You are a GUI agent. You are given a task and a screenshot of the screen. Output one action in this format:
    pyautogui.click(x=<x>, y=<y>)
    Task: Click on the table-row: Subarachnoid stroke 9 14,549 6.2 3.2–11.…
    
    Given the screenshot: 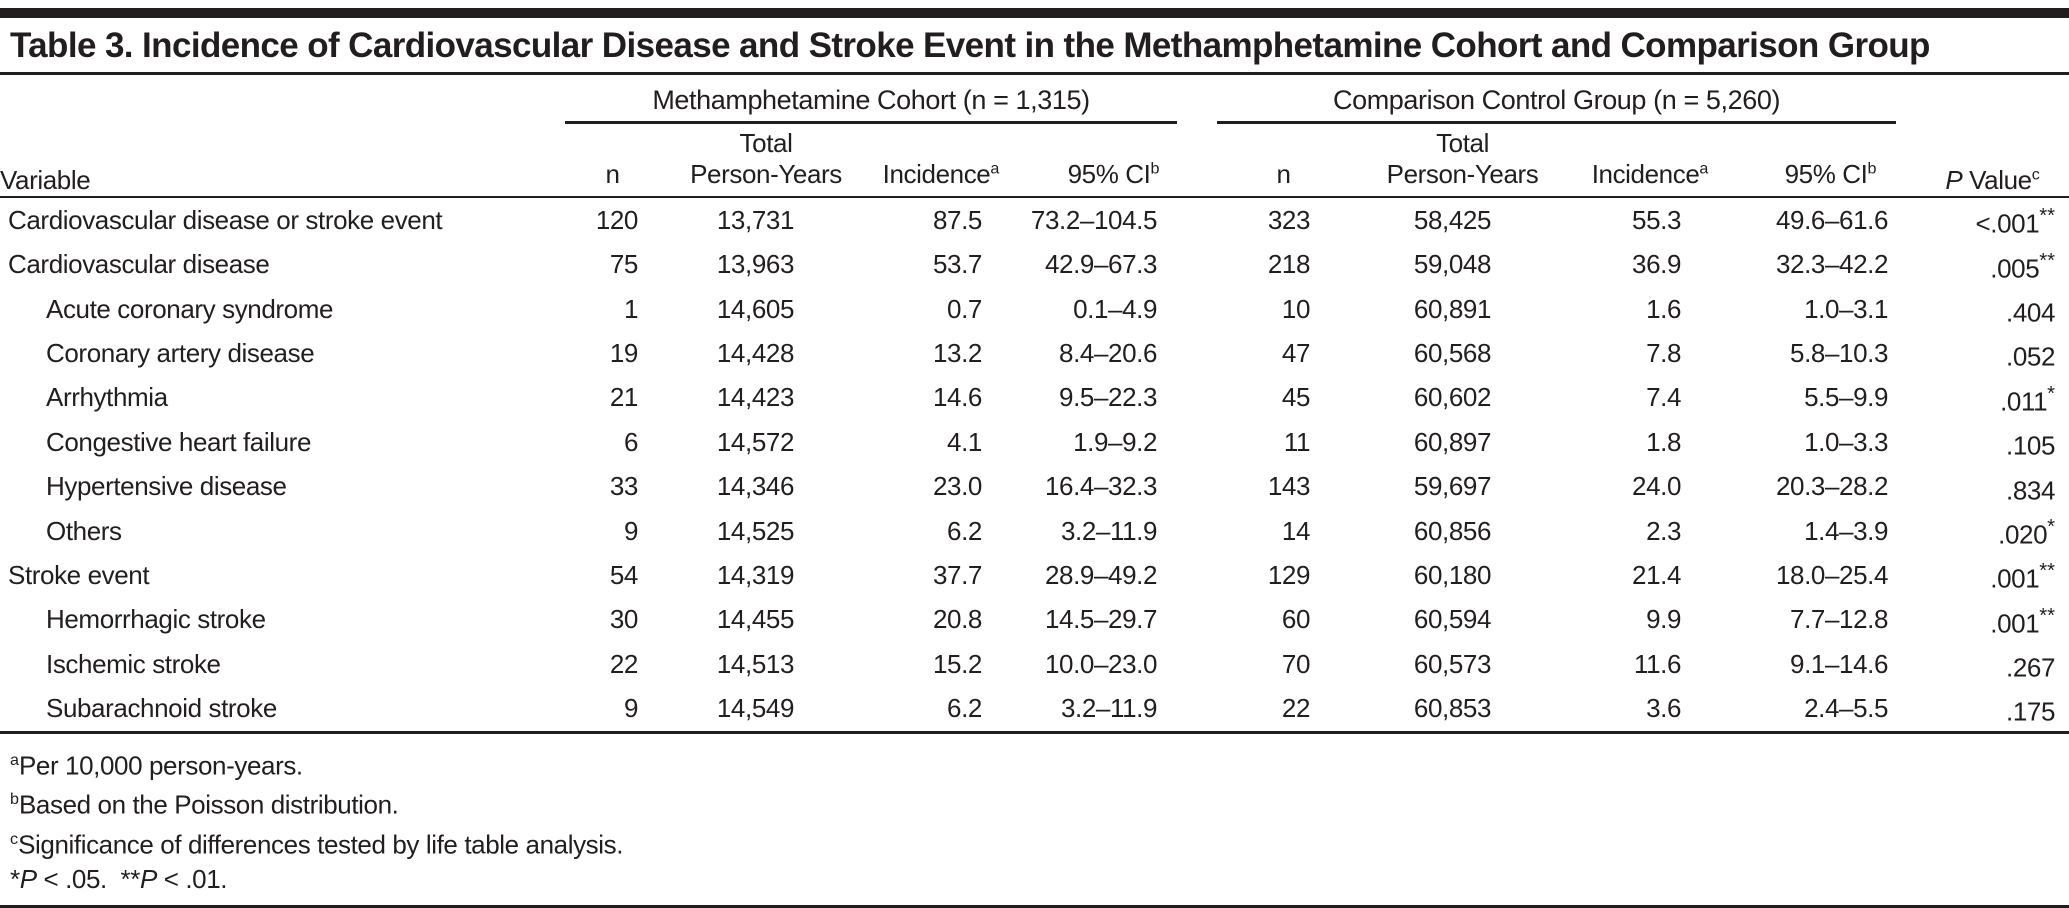 What is the action you would take?
    pyautogui.click(x=1034, y=710)
    